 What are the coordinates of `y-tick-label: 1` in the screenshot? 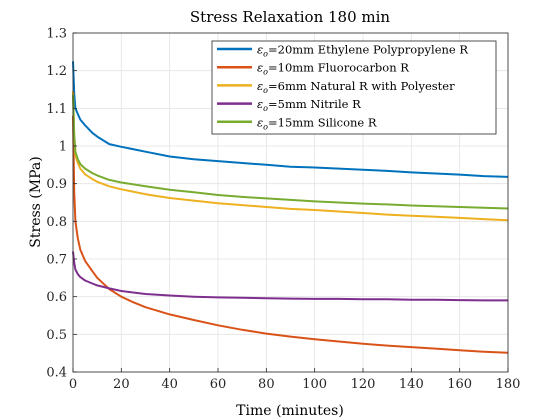 It's located at (63, 147).